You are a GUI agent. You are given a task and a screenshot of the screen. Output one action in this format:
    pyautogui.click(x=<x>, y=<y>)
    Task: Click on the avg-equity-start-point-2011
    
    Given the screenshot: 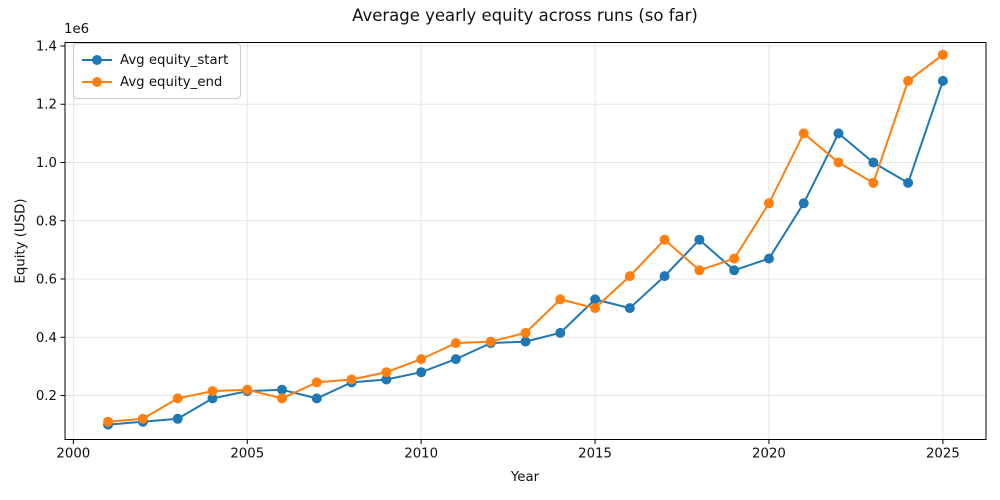 What is the action you would take?
    pyautogui.click(x=455, y=359)
    